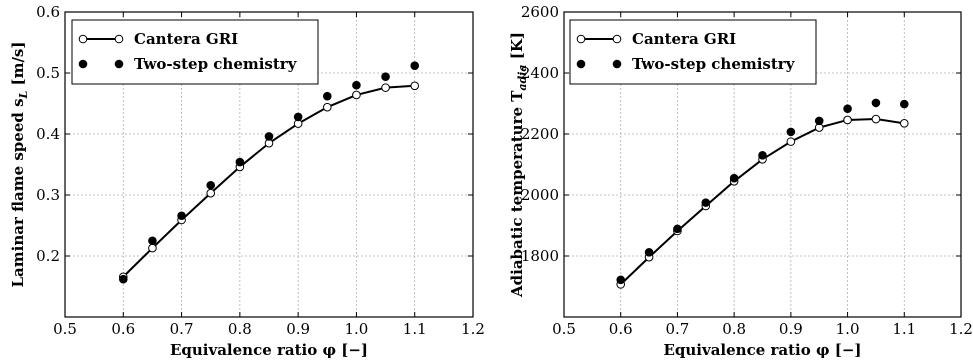  I want to click on panel-1-x-tick-label: 1.1, so click(415, 329).